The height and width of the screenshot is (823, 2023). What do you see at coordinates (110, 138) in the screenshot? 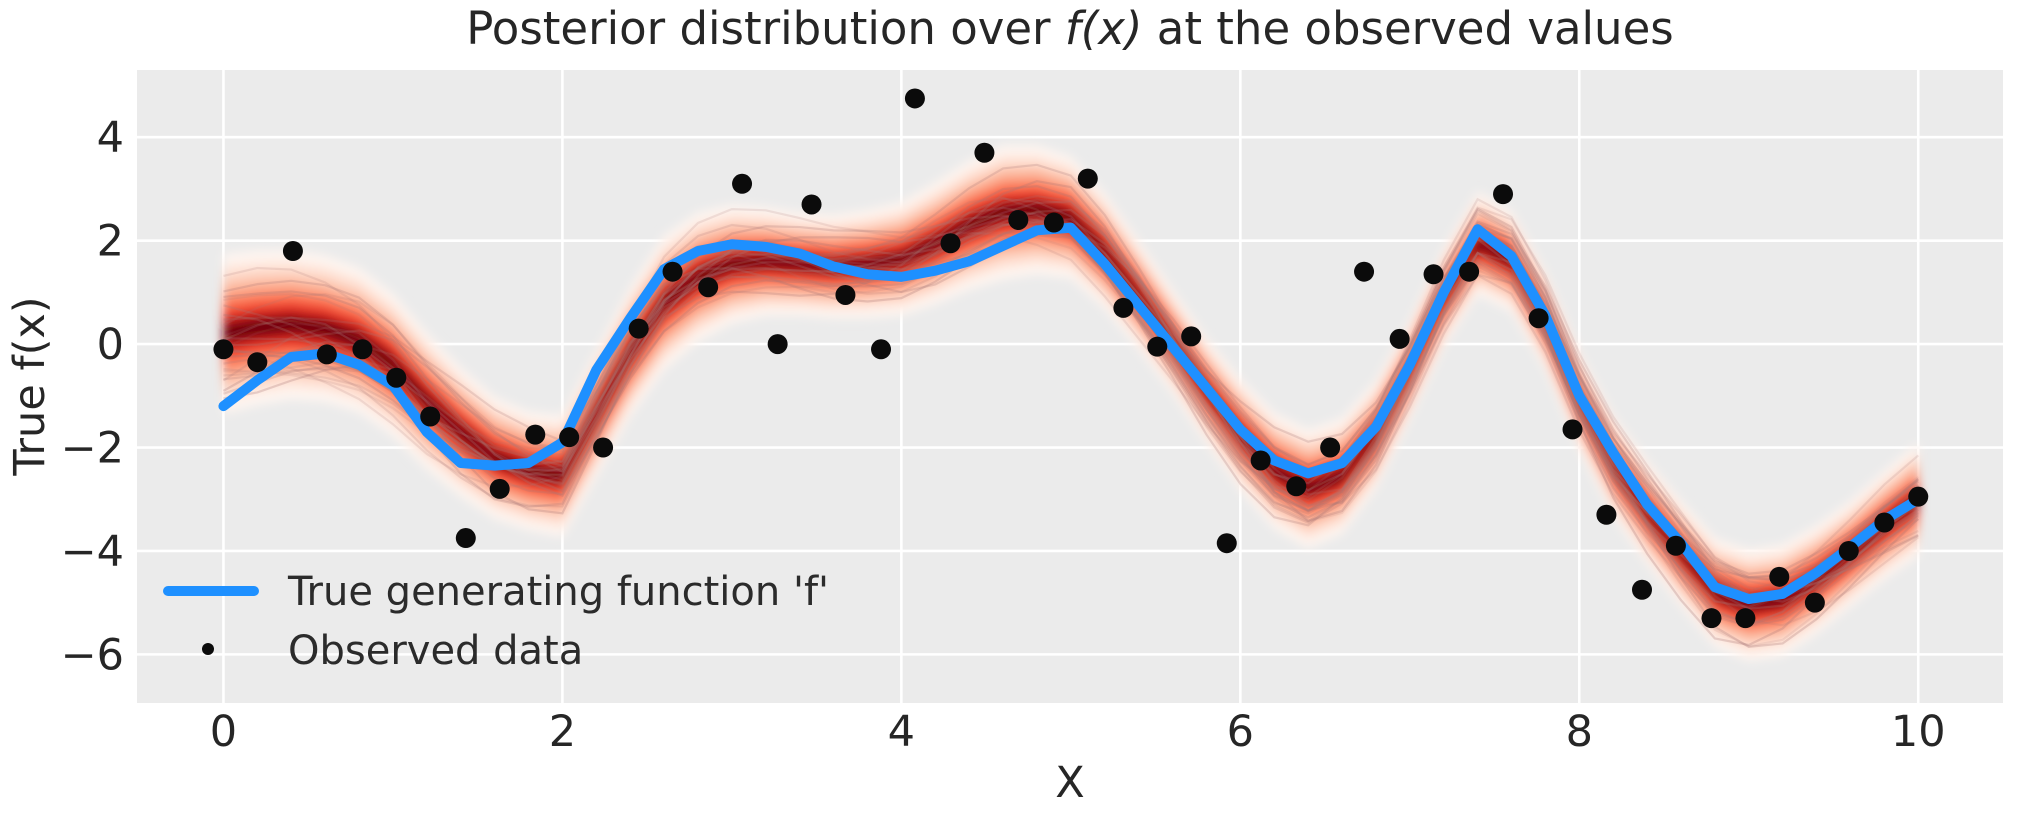
I see `y-tick-label: 4` at bounding box center [110, 138].